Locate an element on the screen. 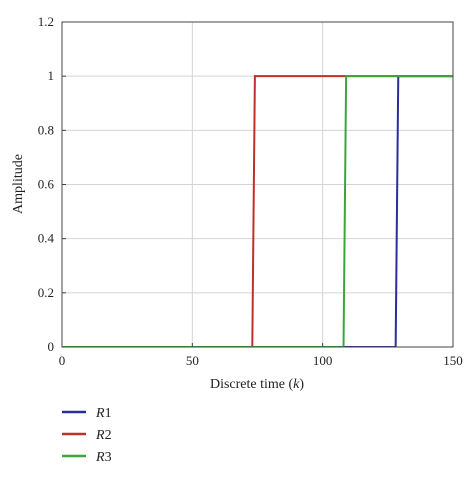  legend-label-r2: R2 is located at coordinates (103, 435).